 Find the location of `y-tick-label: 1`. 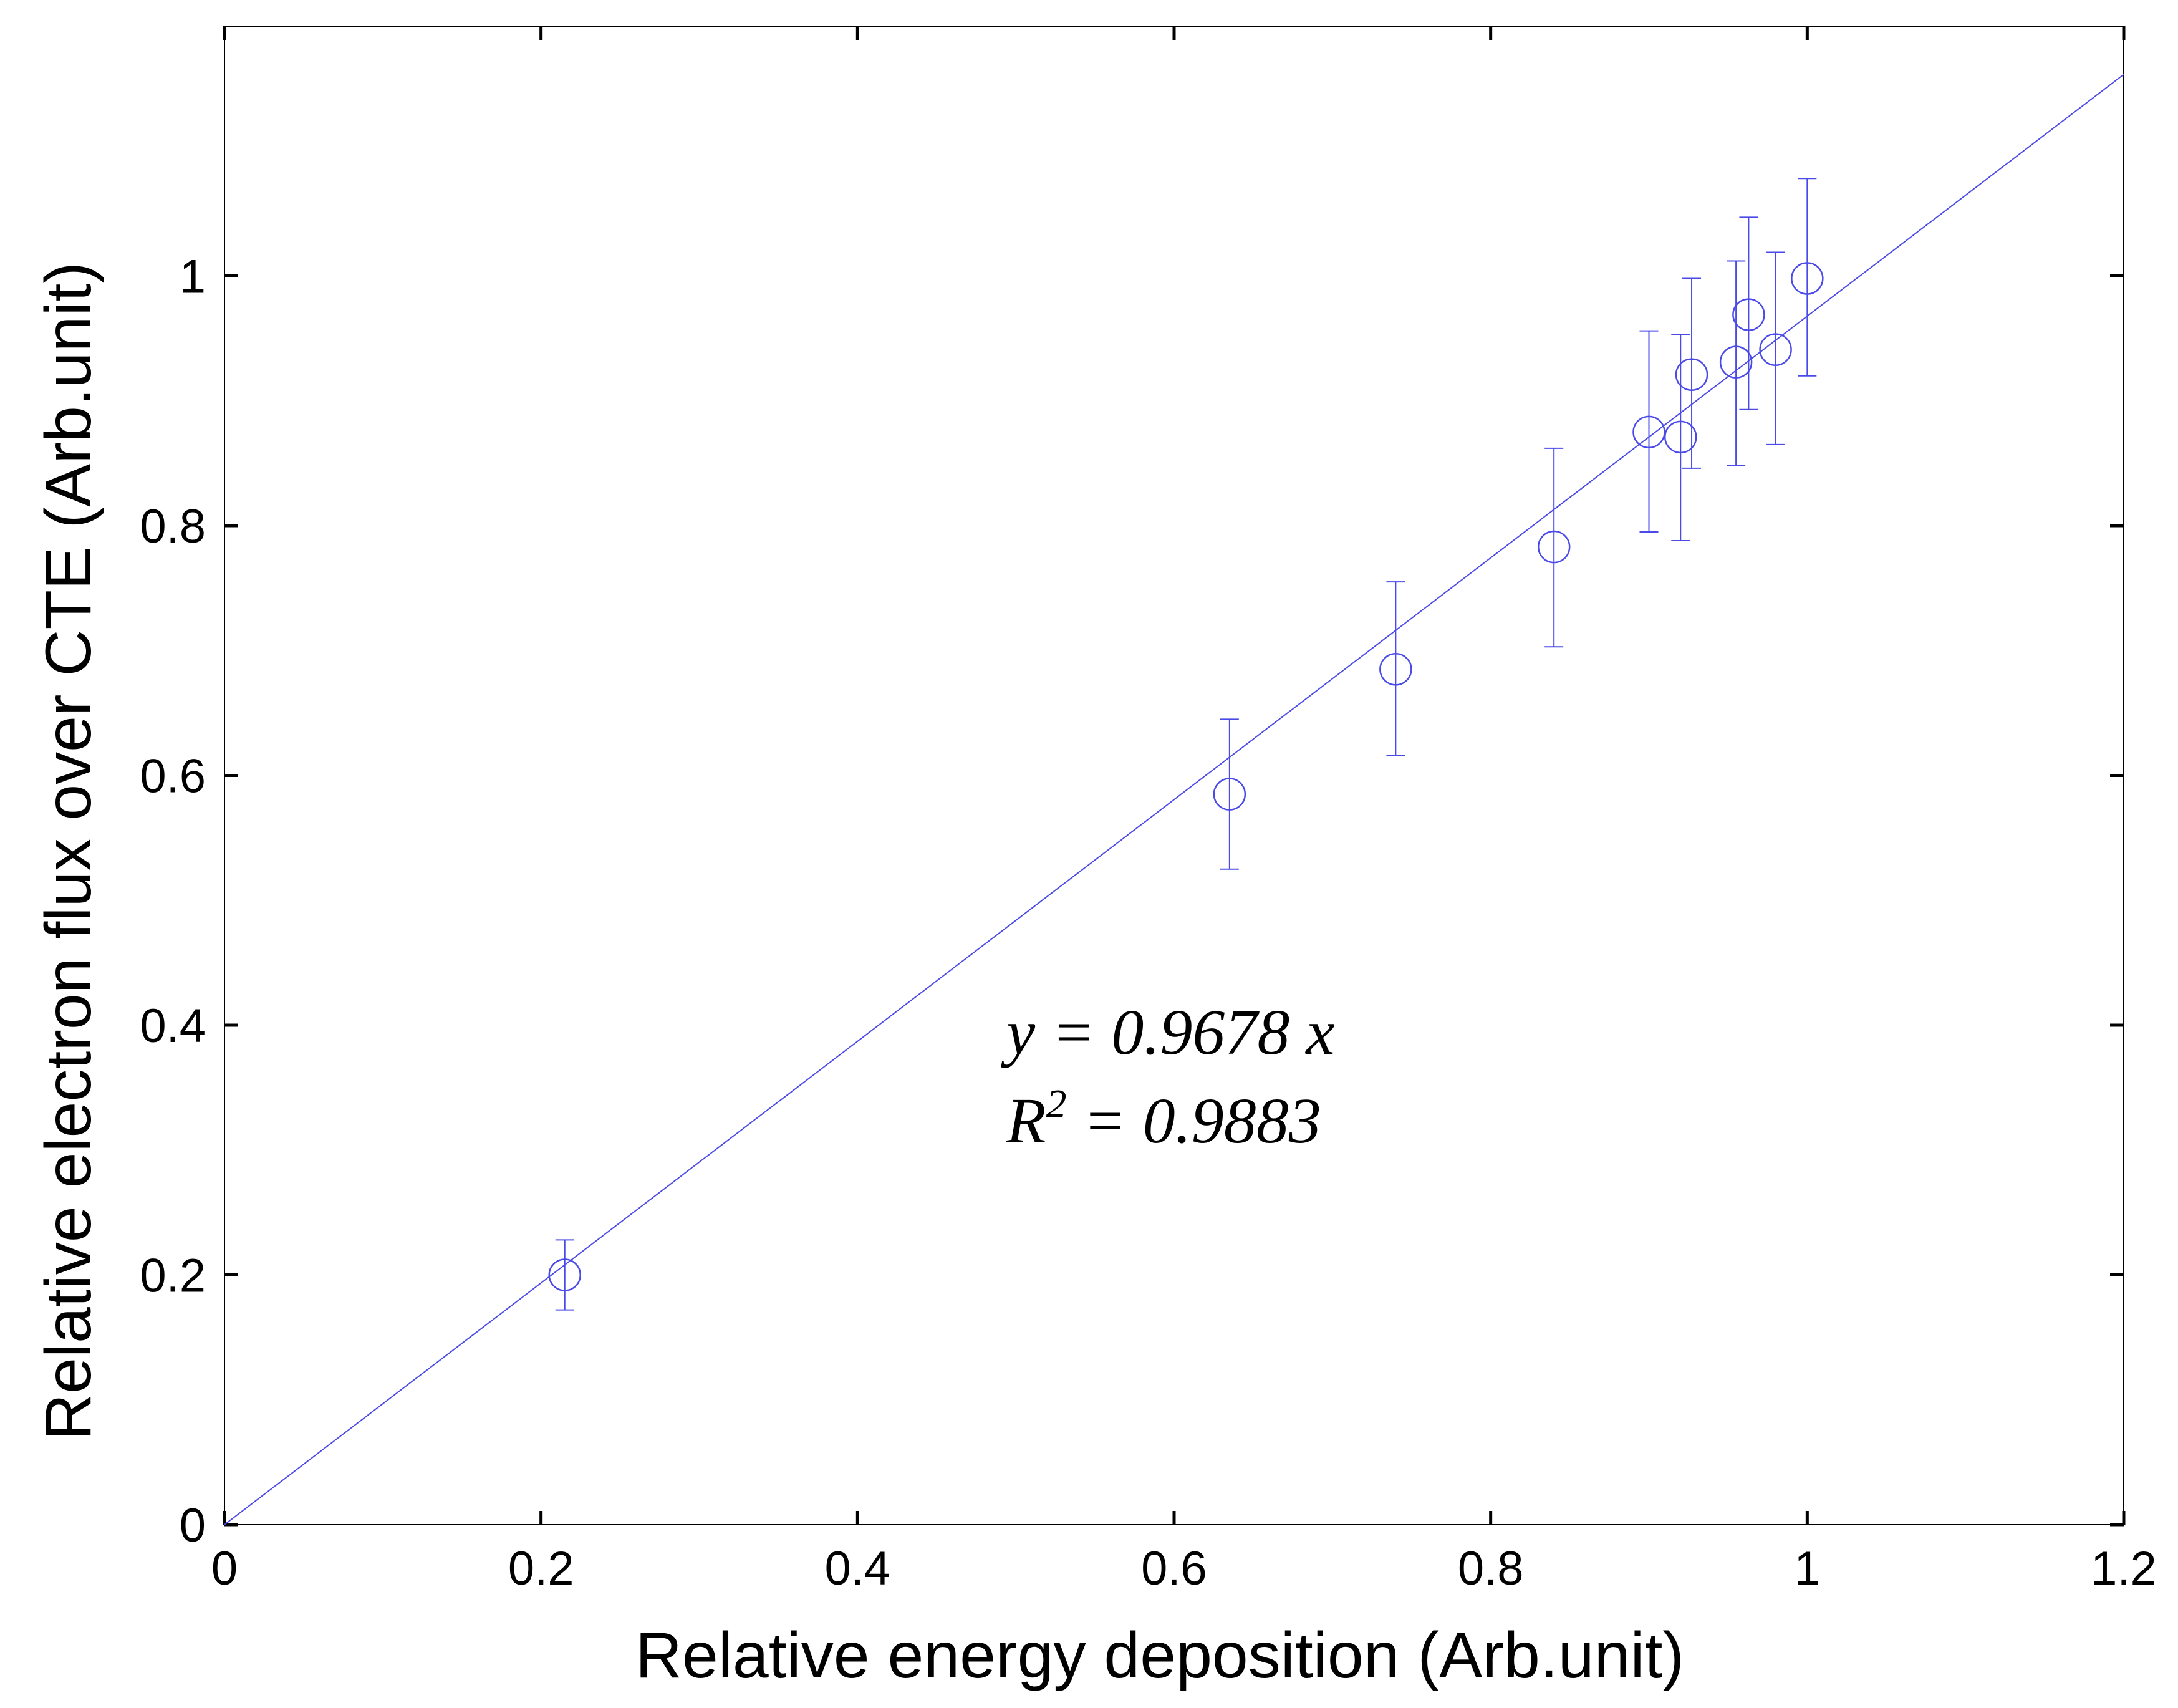

y-tick-label: 1 is located at coordinates (193, 277).